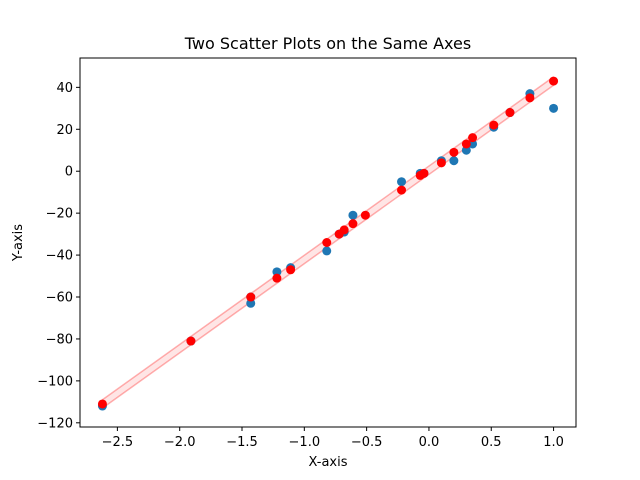 The image size is (640, 480). Describe the element at coordinates (429, 442) in the screenshot. I see `x-tick-label: 0.0` at that location.